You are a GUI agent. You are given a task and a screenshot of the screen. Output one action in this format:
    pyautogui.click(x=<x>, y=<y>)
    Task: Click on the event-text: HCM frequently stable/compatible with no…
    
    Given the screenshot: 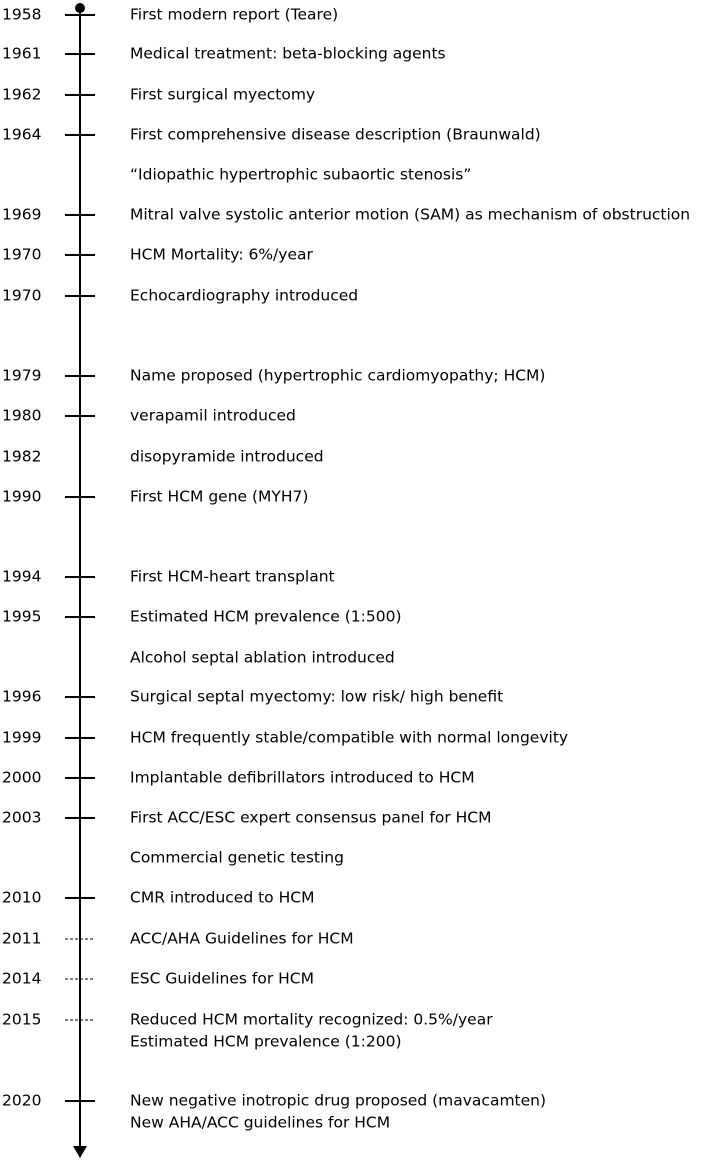 What is the action you would take?
    pyautogui.click(x=349, y=738)
    